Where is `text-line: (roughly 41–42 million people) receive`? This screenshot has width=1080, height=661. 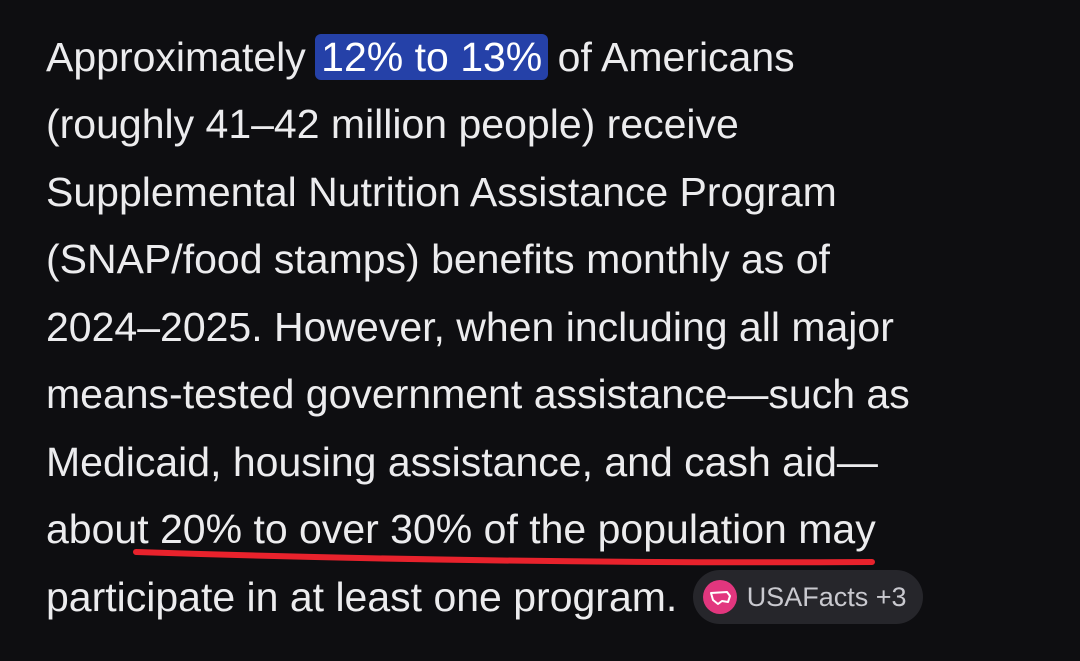 text-line: (roughly 41–42 million people) receive is located at coordinates (392, 124).